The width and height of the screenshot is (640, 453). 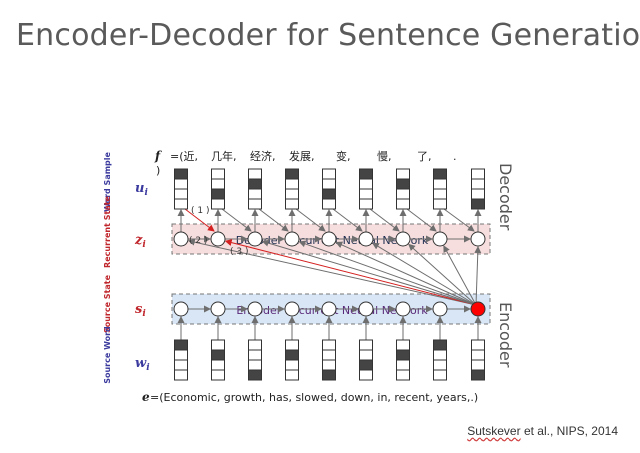 I want to click on step-label-2: ( 2 ), so click(x=198, y=241).